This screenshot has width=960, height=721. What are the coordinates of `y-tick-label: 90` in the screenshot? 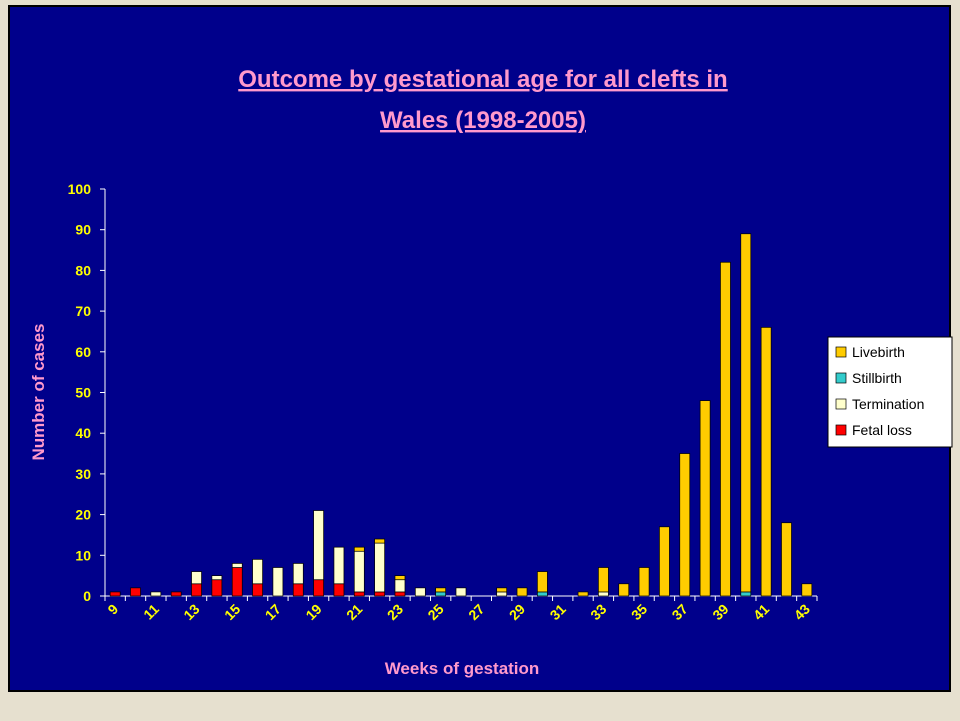 It's located at (83, 230).